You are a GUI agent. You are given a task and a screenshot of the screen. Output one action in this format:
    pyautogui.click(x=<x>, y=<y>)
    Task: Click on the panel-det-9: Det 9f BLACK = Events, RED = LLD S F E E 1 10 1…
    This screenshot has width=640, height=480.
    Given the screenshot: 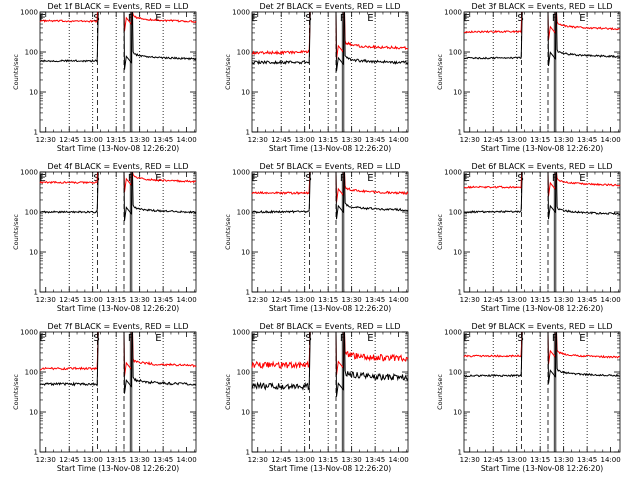 What is the action you would take?
    pyautogui.click(x=528, y=397)
    